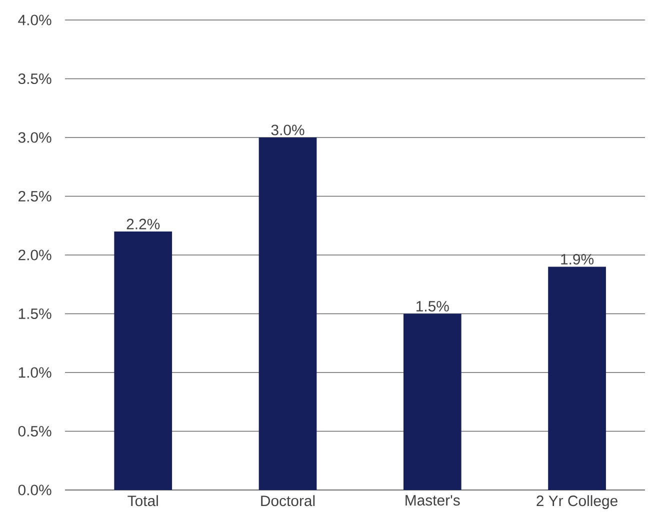 This screenshot has height=522, width=649. I want to click on y-tick-label: 2.5%, so click(35, 196).